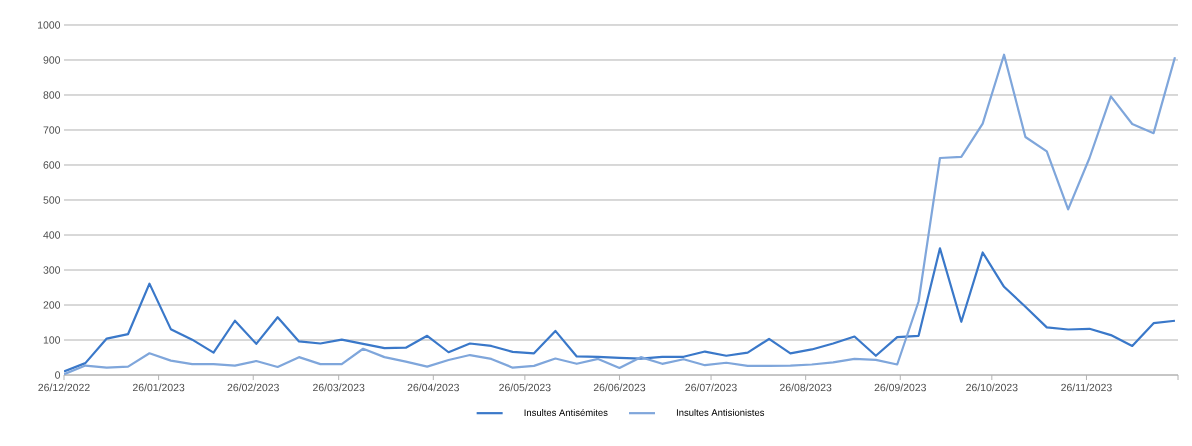 This screenshot has width=1192, height=446. What do you see at coordinates (52, 60) in the screenshot?
I see `y-tick-label: 900` at bounding box center [52, 60].